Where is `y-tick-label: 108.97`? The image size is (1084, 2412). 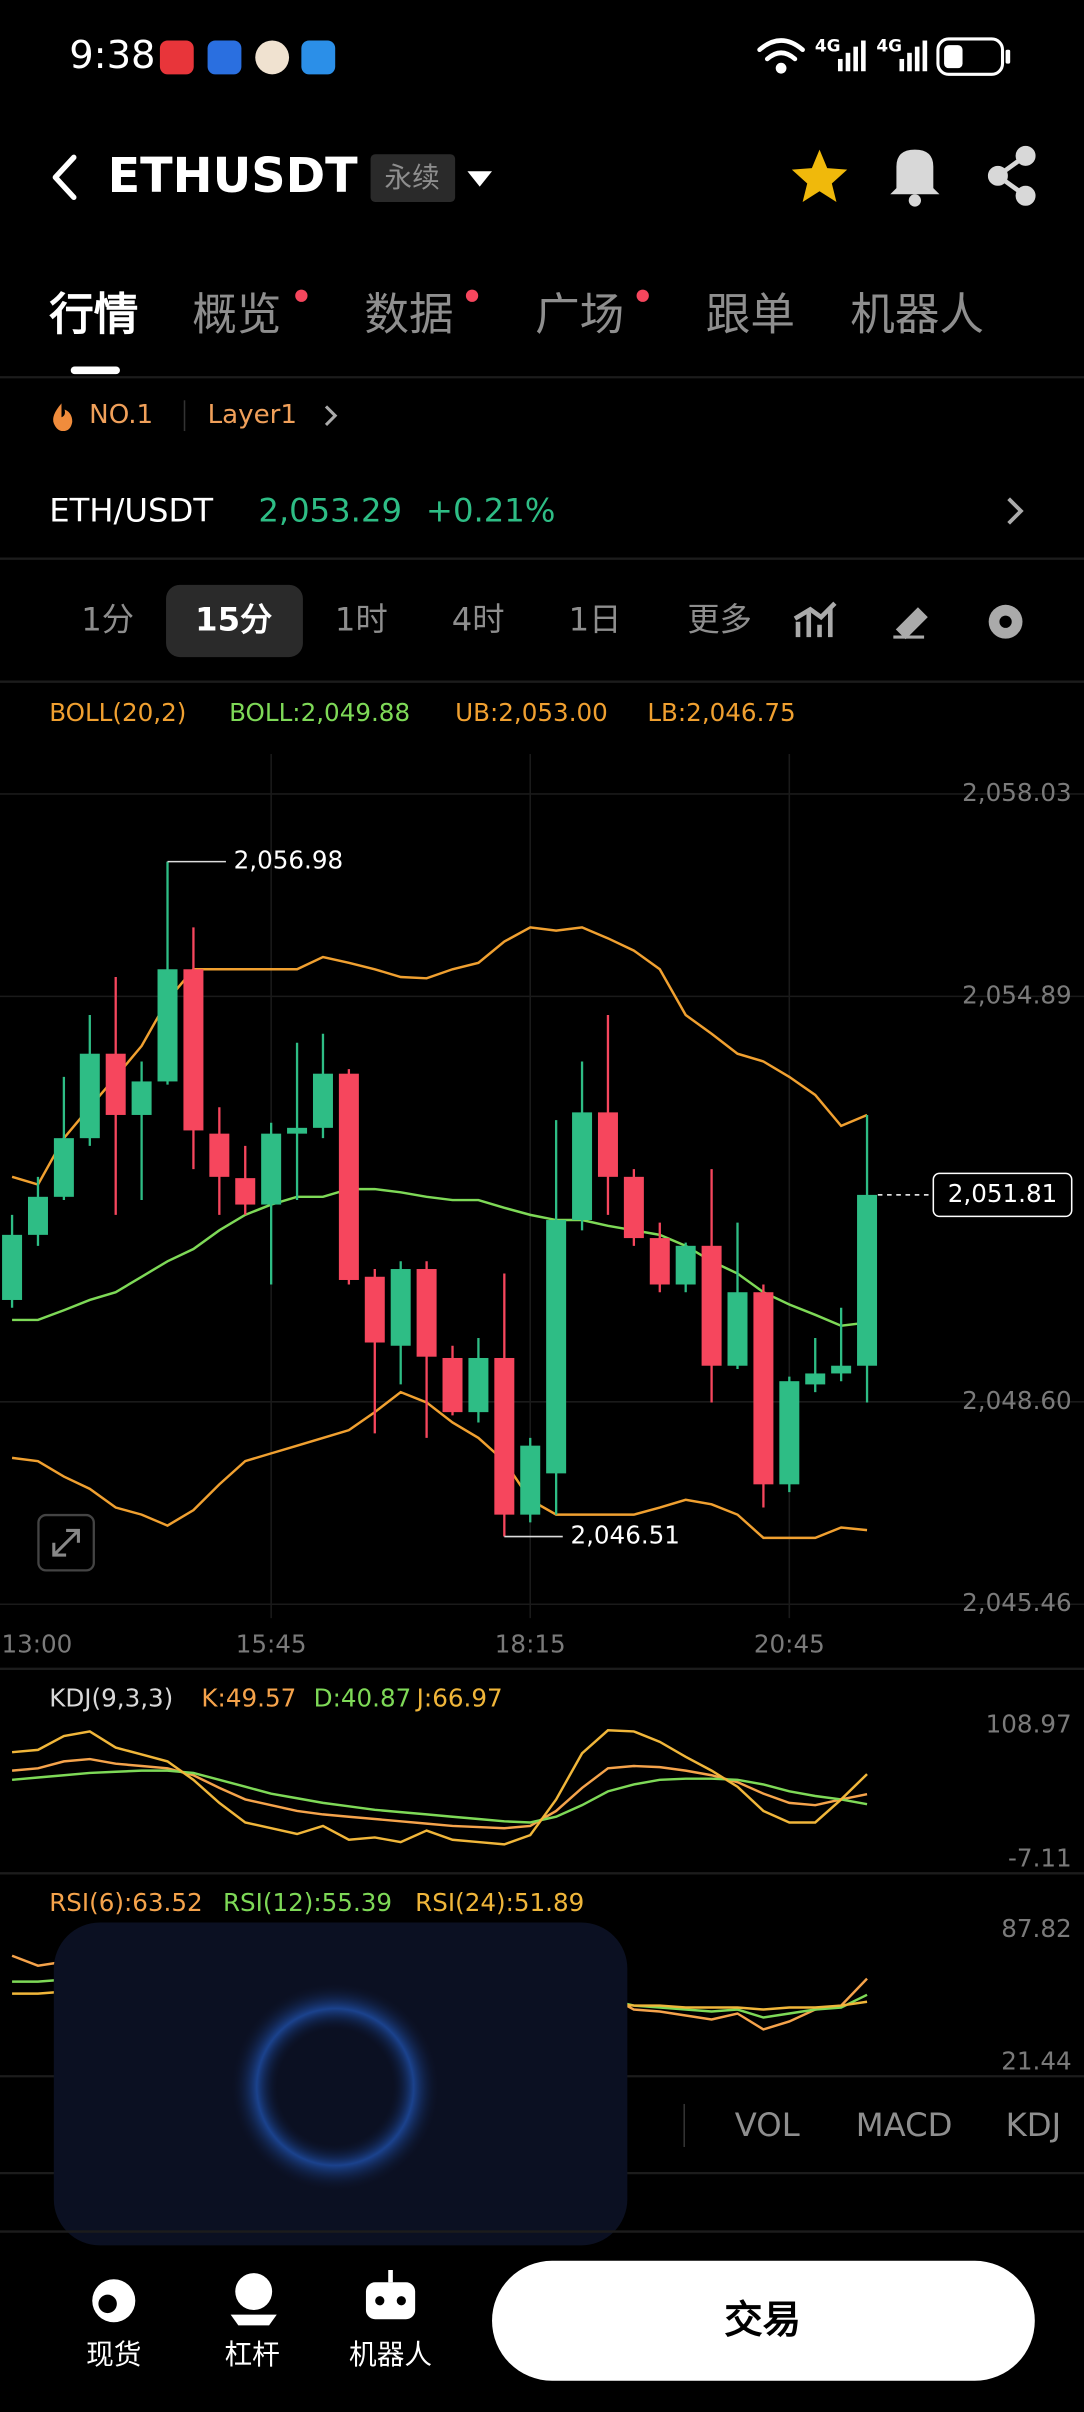
y-tick-label: 108.97 is located at coordinates (1029, 1724).